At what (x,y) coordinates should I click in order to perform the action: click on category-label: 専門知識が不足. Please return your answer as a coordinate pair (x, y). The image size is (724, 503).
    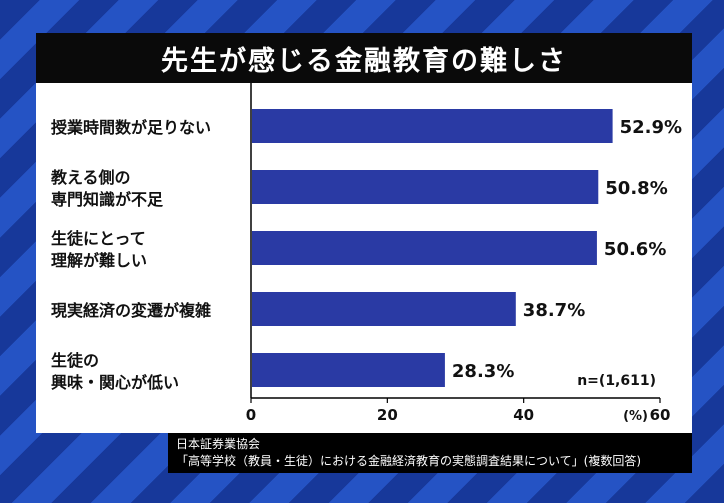
    Looking at the image, I should click on (107, 199).